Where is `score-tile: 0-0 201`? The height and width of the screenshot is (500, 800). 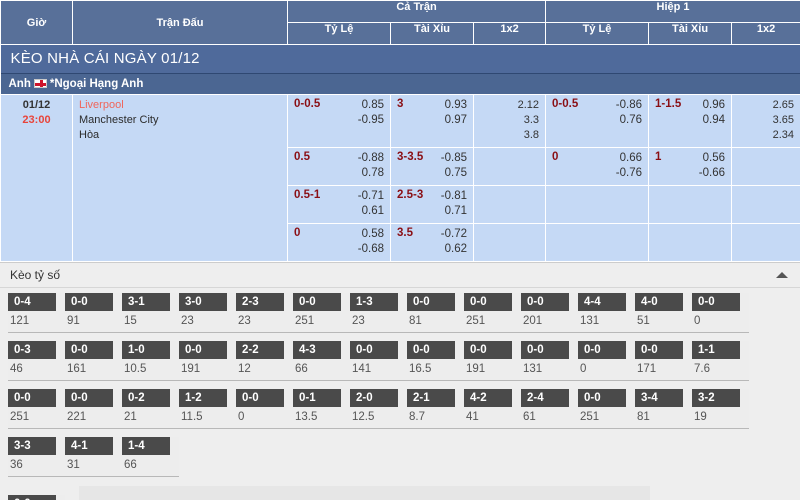
score-tile: 0-0 201 is located at coordinates (549, 313).